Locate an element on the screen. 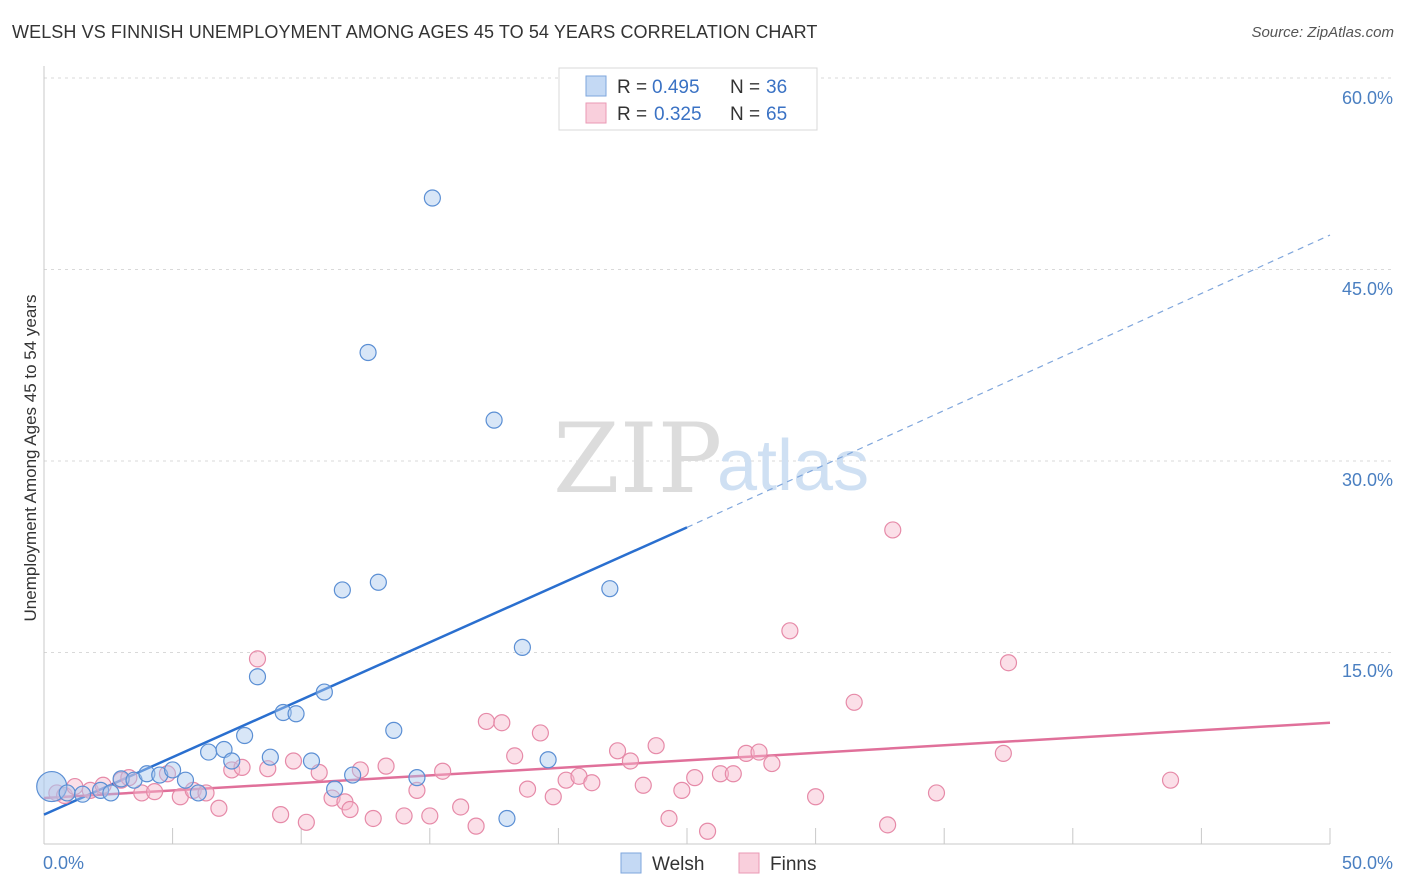 The image size is (1406, 892). legend-r-value-welsh: 0.495 is located at coordinates (676, 87).